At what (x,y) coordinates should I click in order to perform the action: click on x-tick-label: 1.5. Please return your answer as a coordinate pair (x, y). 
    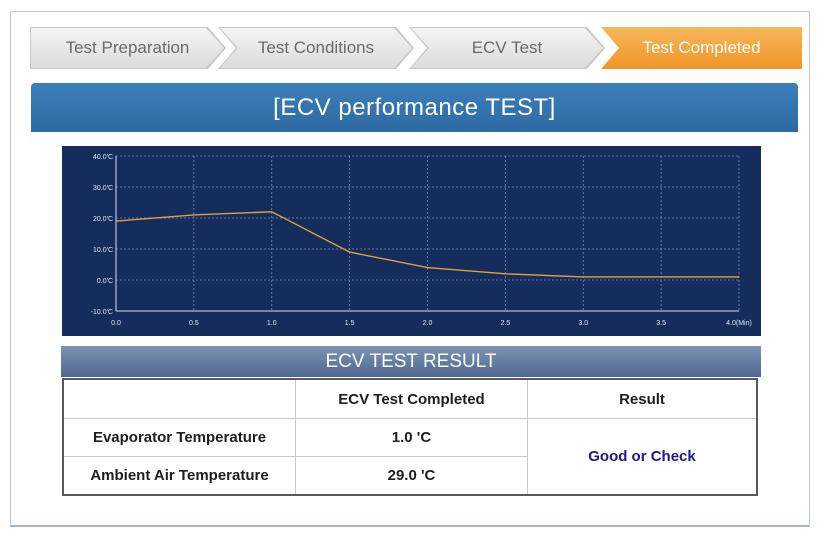
    Looking at the image, I should click on (350, 323).